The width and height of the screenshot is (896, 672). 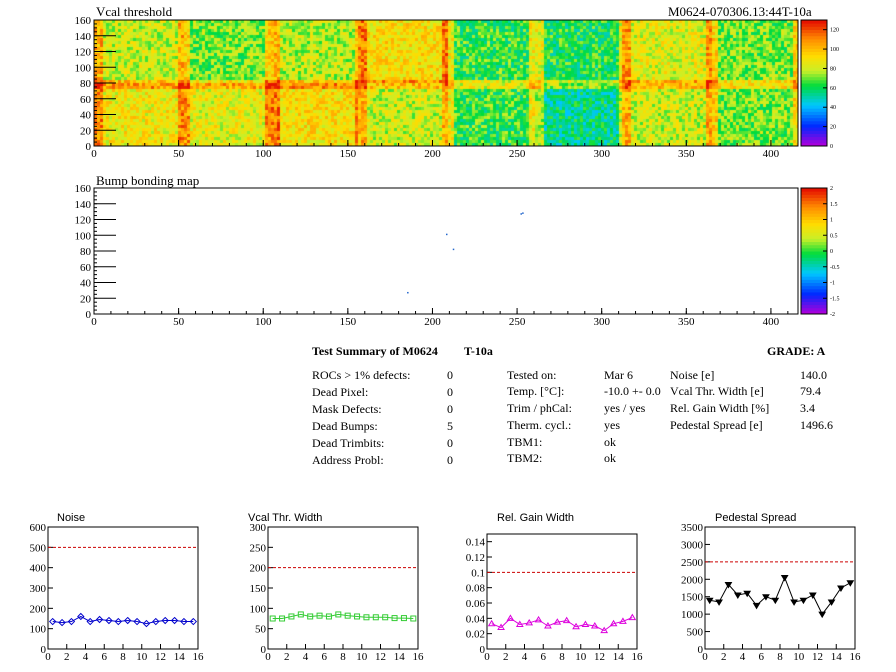 What do you see at coordinates (476, 604) in the screenshot?
I see `y-tick-label: 0.06` at bounding box center [476, 604].